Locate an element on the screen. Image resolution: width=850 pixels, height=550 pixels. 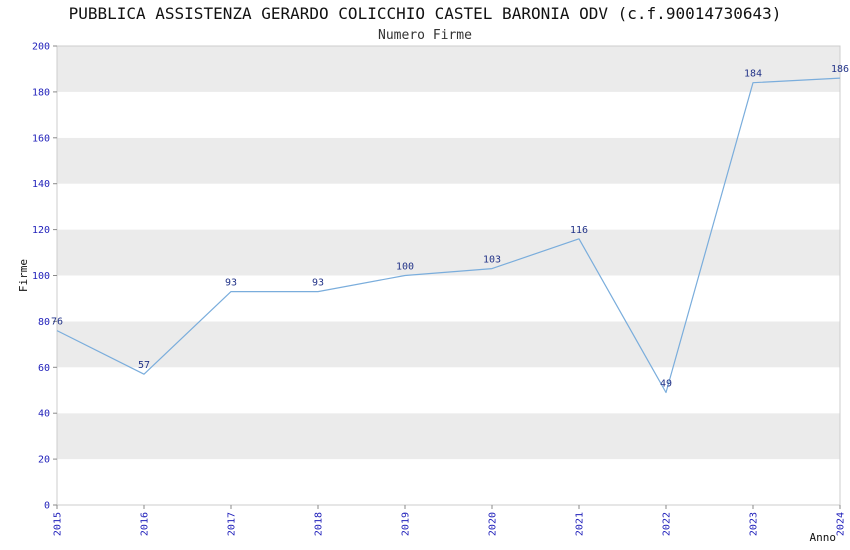
svg-text: 103 is located at coordinates (492, 260).